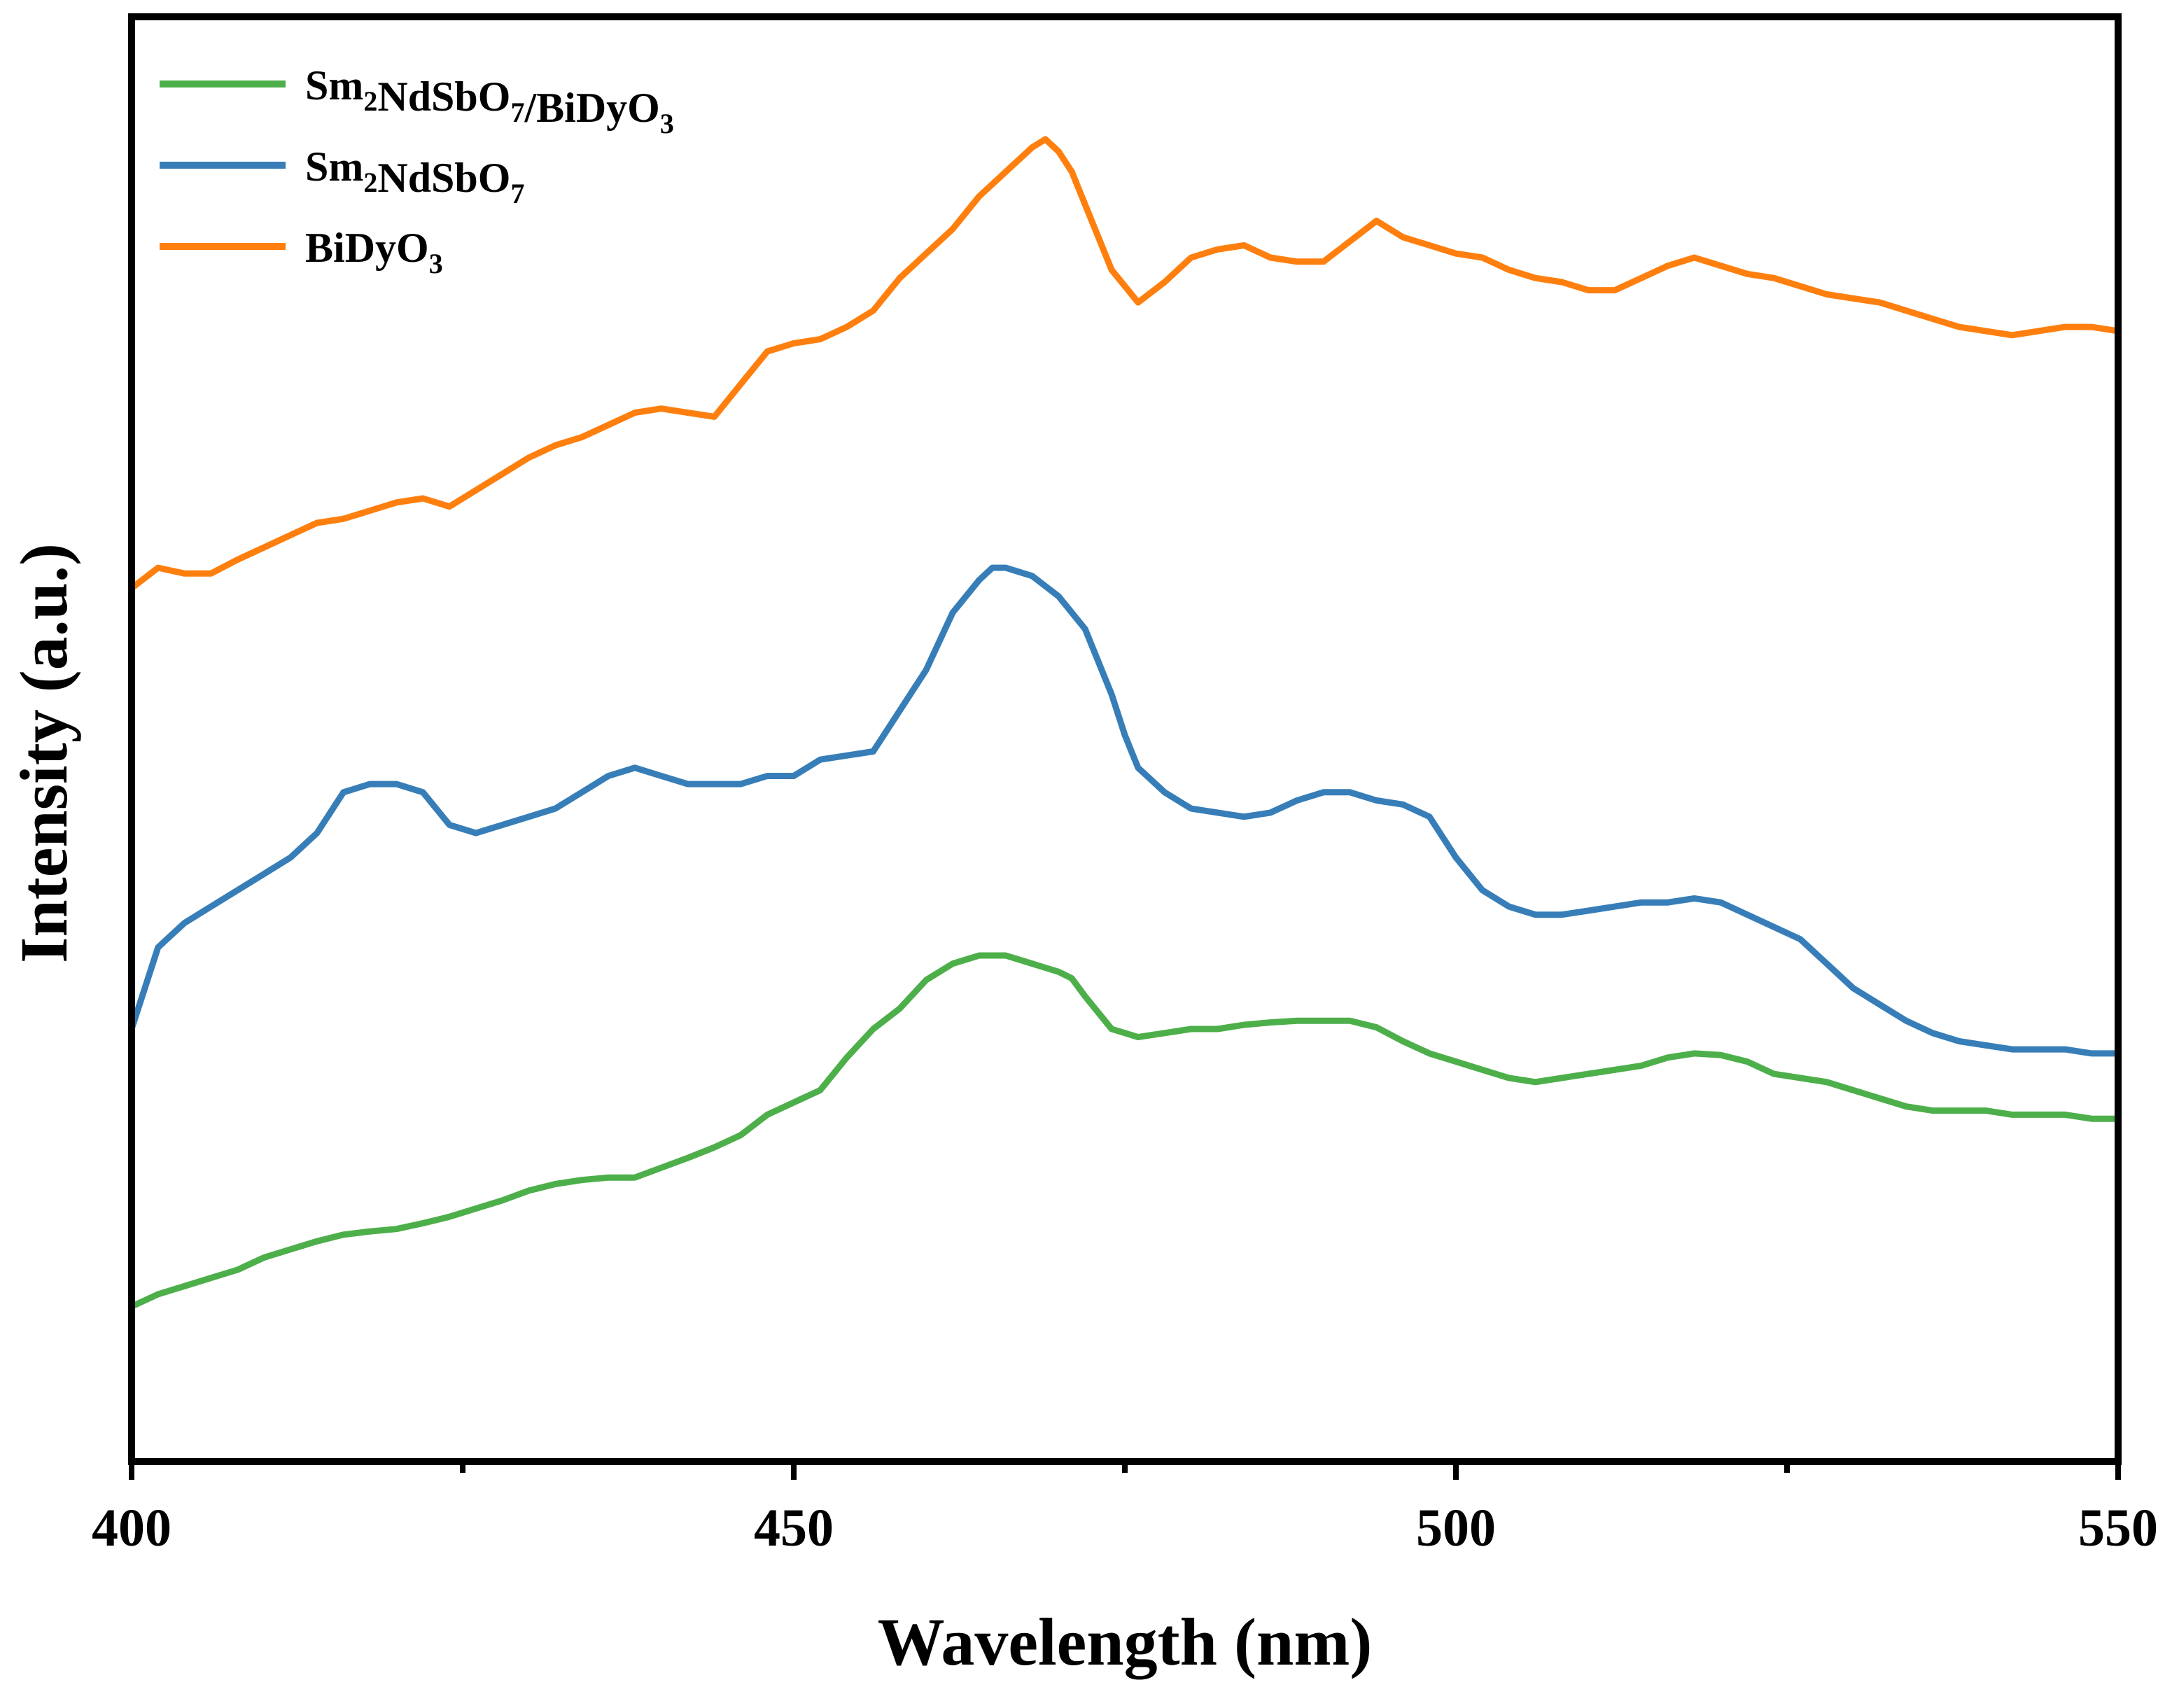  I want to click on x-tick-label: 400, so click(131, 1528).